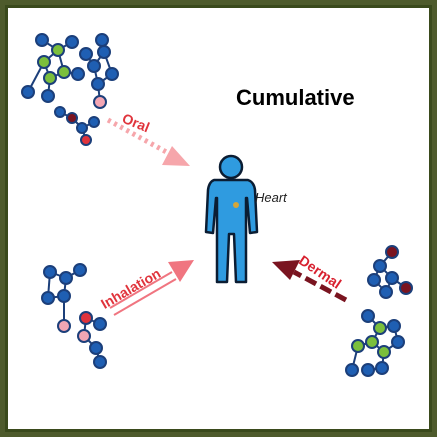  What do you see at coordinates (148, 141) in the screenshot?
I see `oral-arrow` at bounding box center [148, 141].